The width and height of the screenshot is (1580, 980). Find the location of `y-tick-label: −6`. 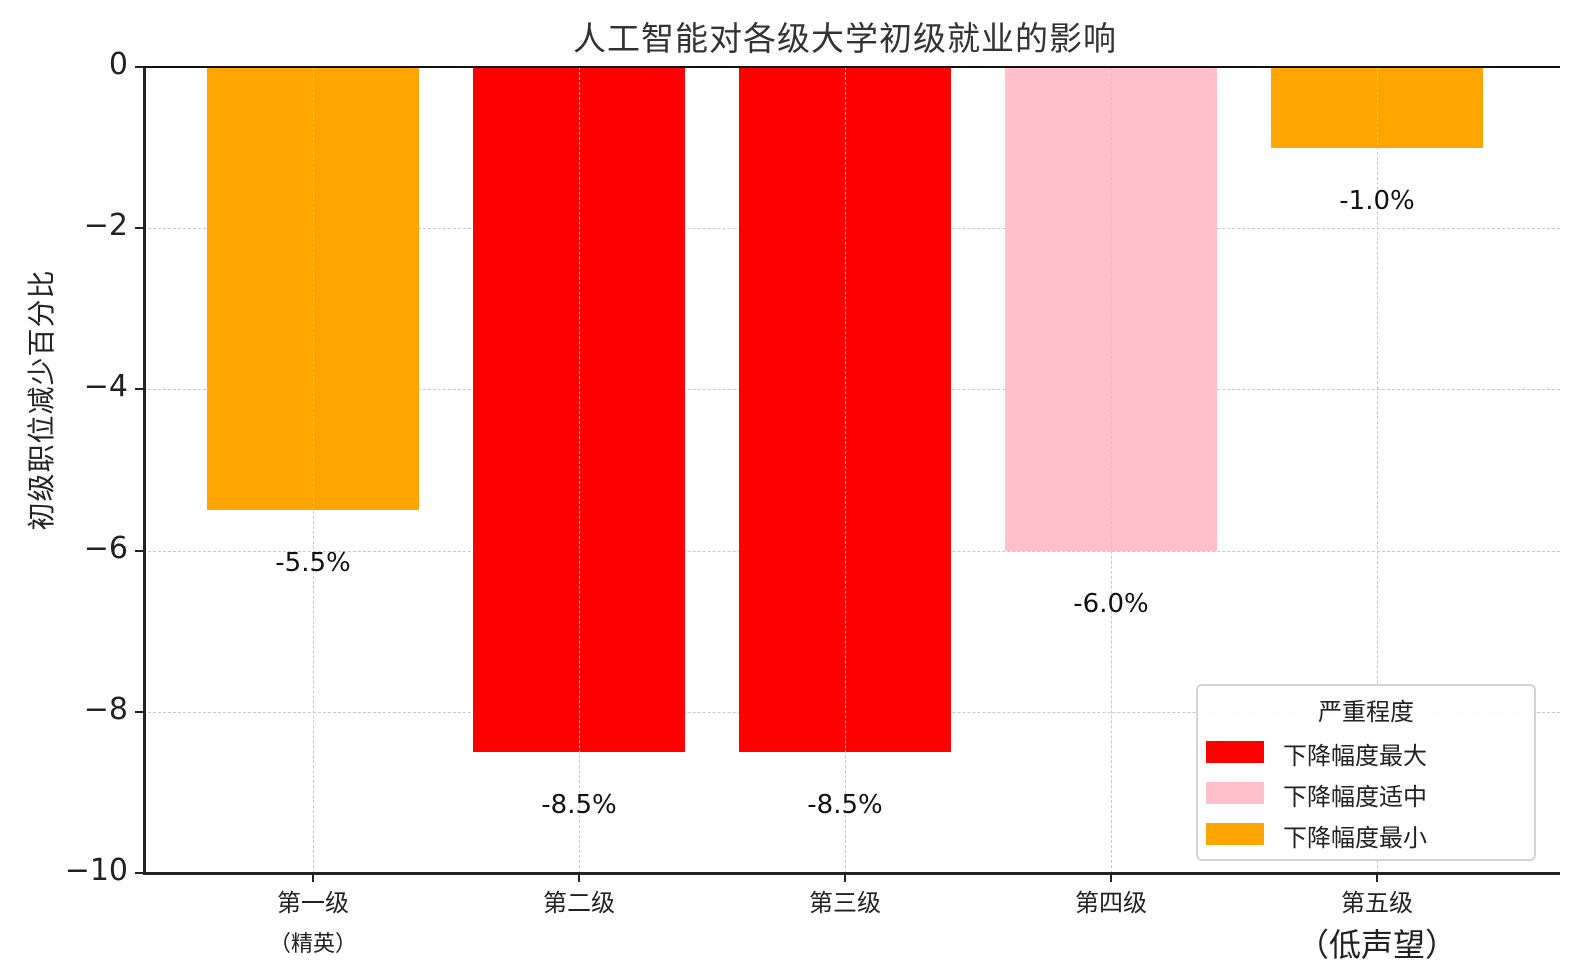

y-tick-label: −6 is located at coordinates (105, 548).